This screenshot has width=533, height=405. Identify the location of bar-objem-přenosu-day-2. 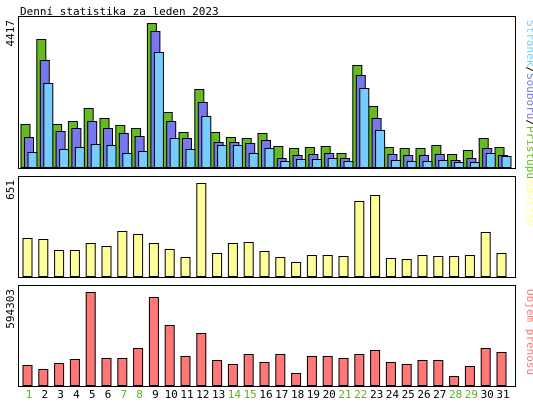
(43, 377).